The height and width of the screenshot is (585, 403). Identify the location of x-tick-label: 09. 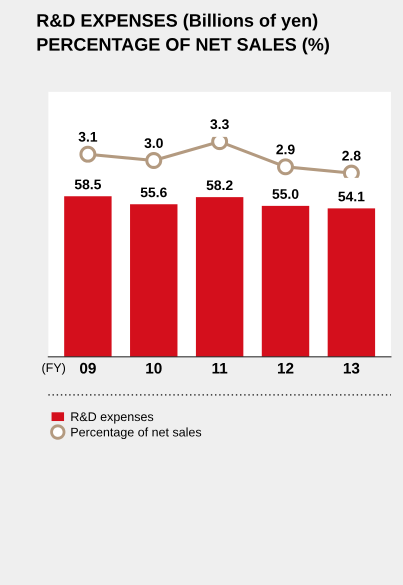
(88, 368).